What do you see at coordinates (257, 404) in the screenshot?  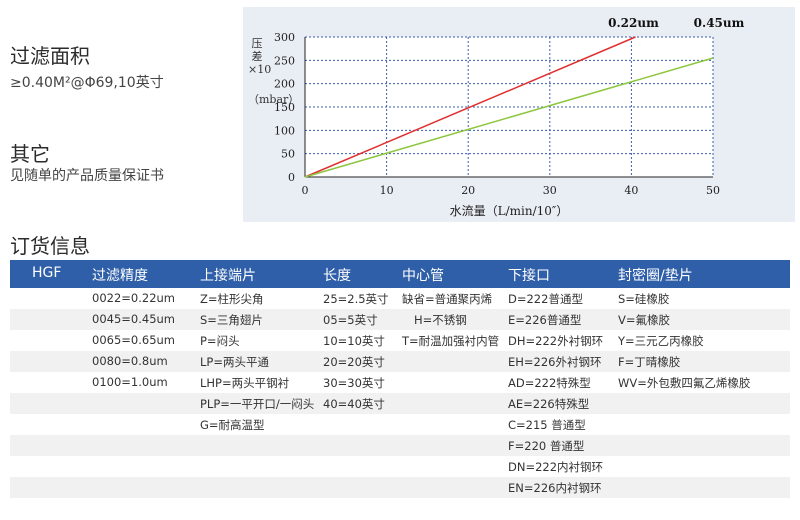 I see `table-cell: PLP=一平开口/一闷头` at bounding box center [257, 404].